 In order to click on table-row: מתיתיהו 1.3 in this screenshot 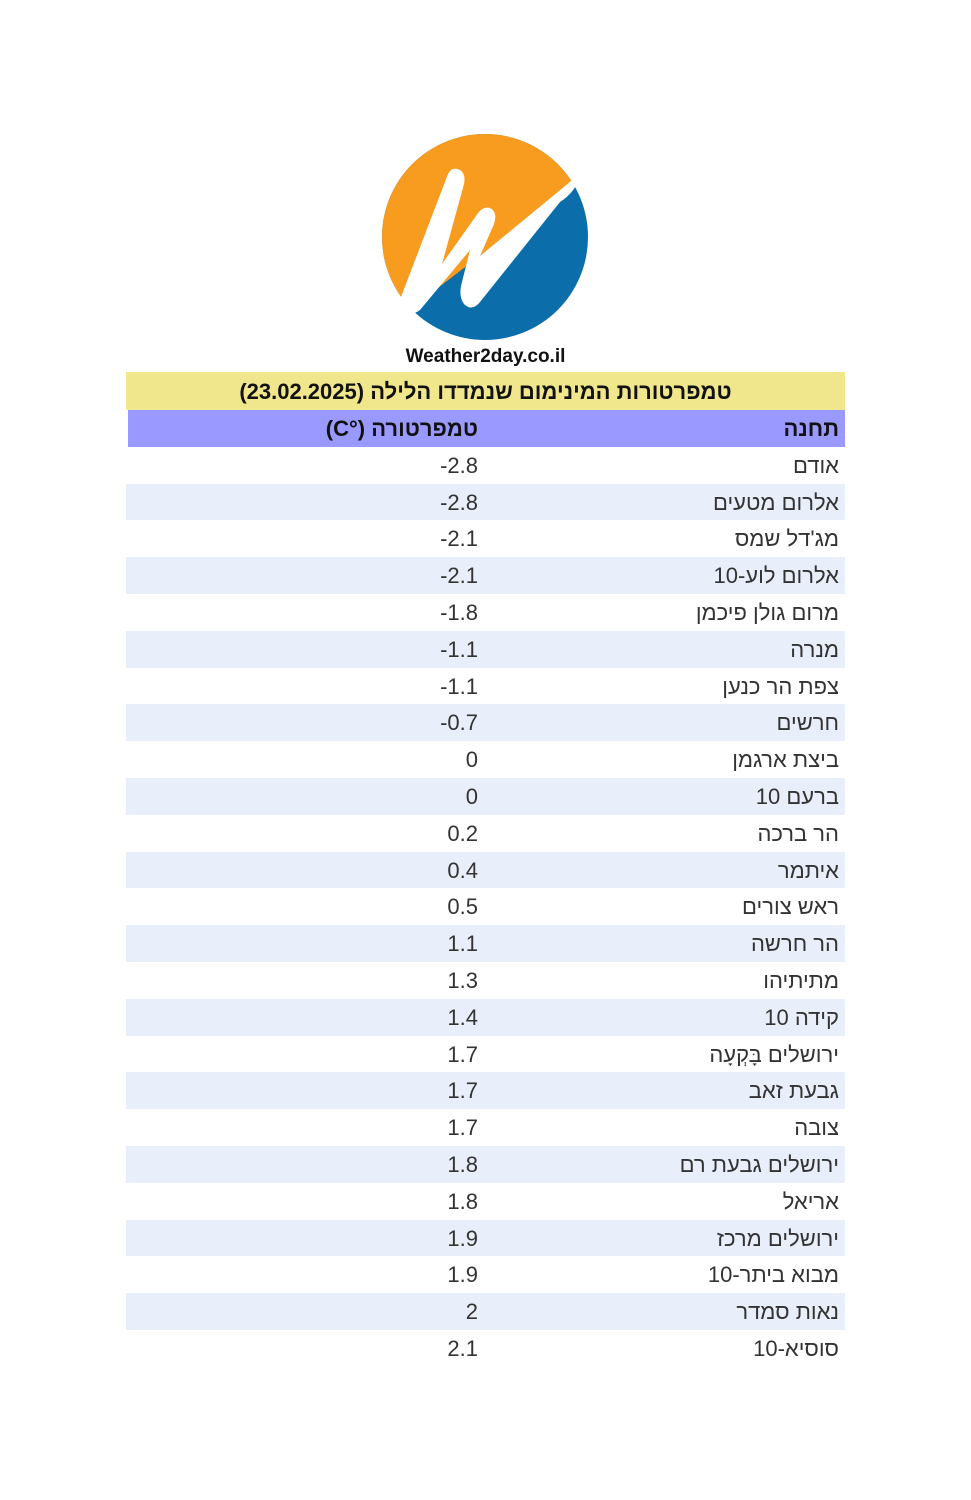, I will do `click(485, 980)`.